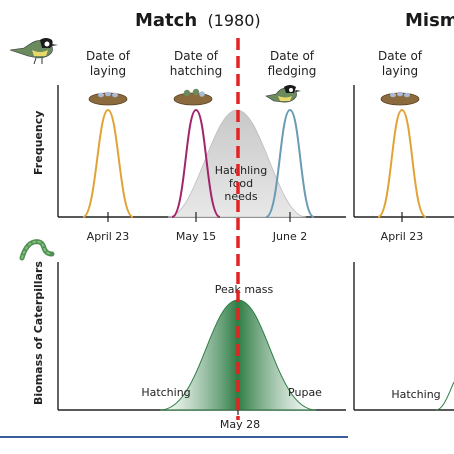  Describe the element at coordinates (402, 236) in the screenshot. I see `mismatch-tick-label: April 23` at that location.